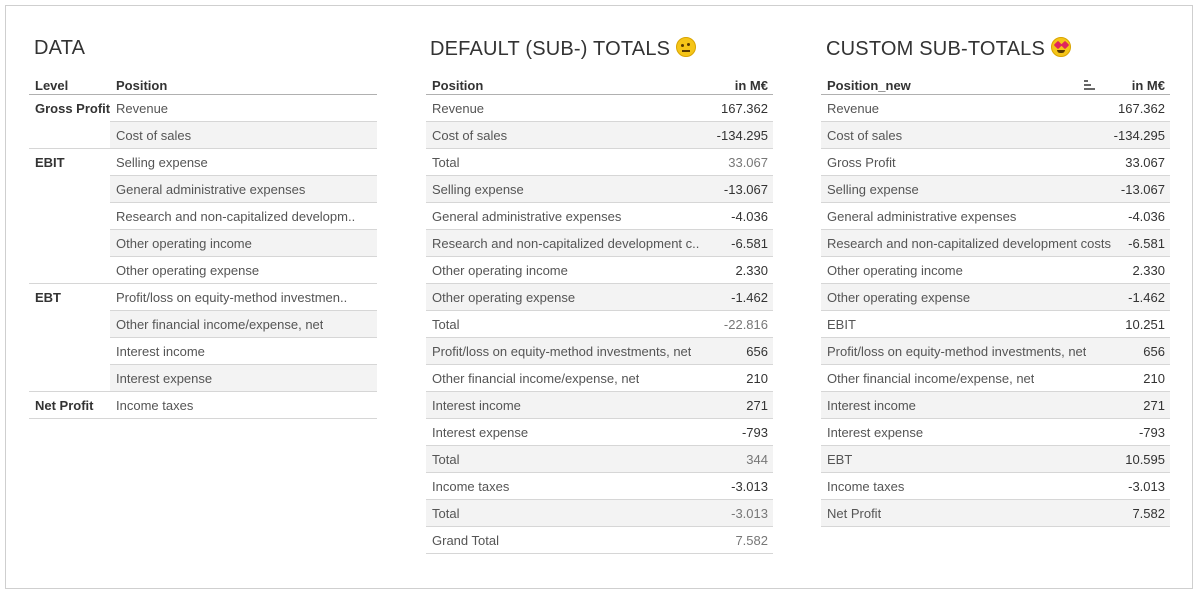  I want to click on table-row: EBT 10.595, so click(995, 459).